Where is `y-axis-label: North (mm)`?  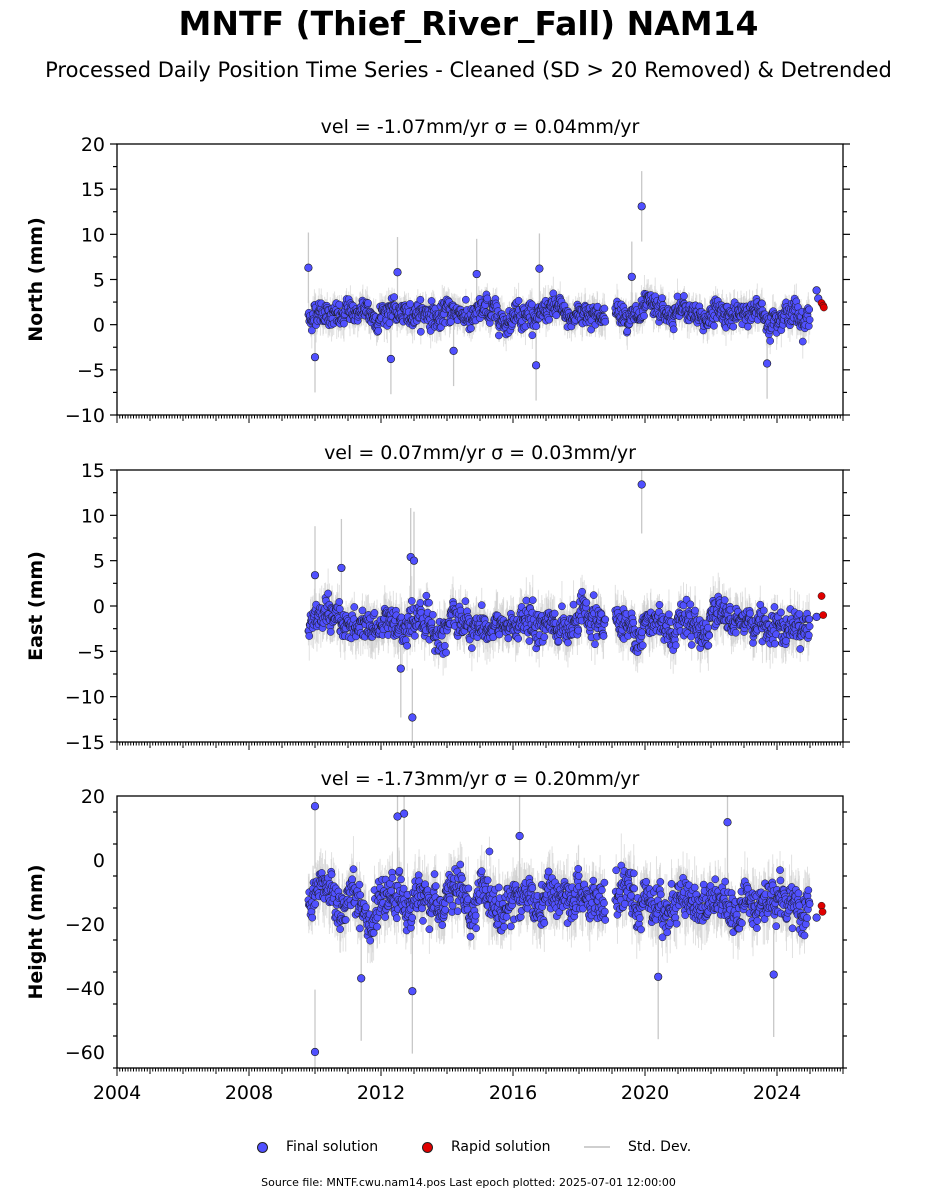
y-axis-label: North (mm) is located at coordinates (36, 279).